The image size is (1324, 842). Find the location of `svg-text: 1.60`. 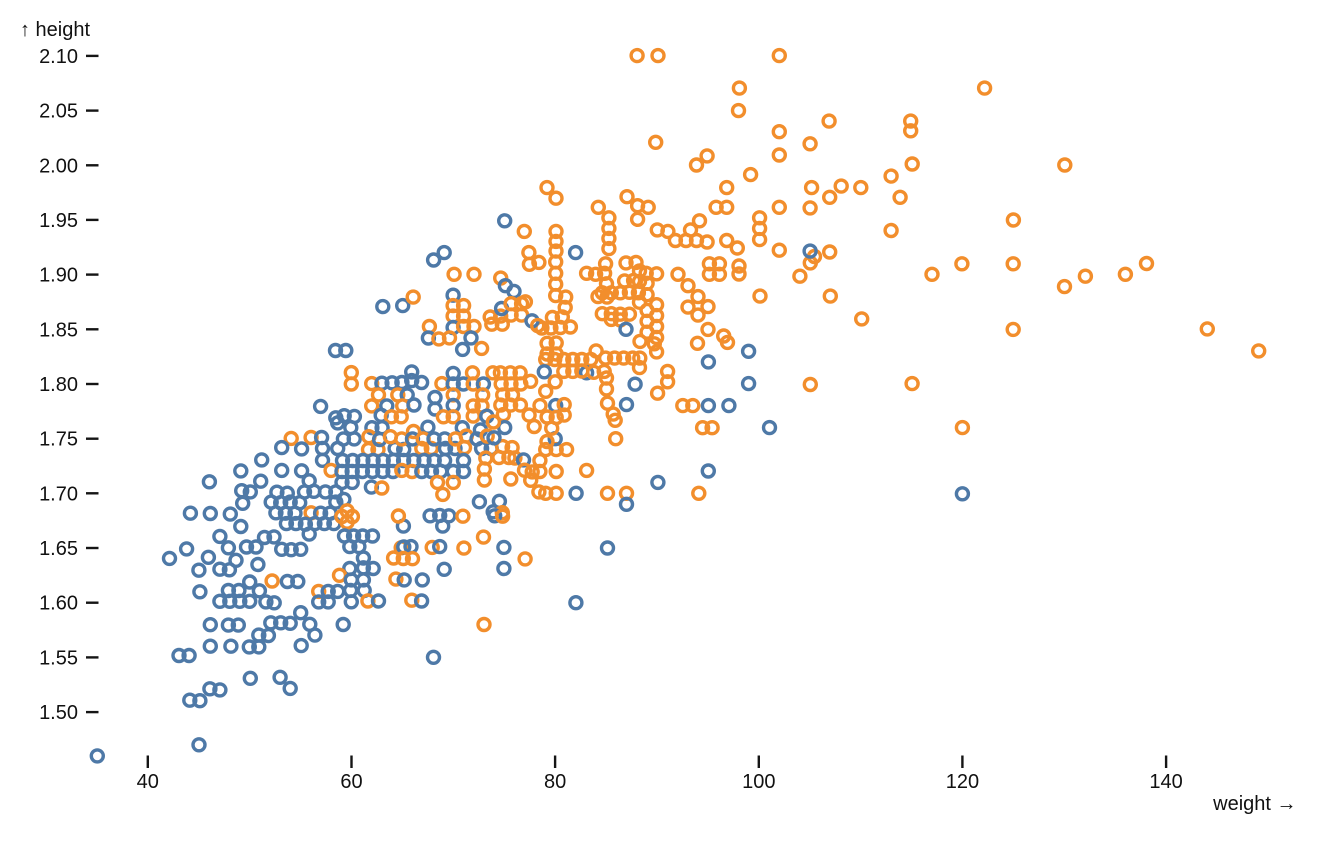

svg-text: 1.60 is located at coordinates (58, 604).